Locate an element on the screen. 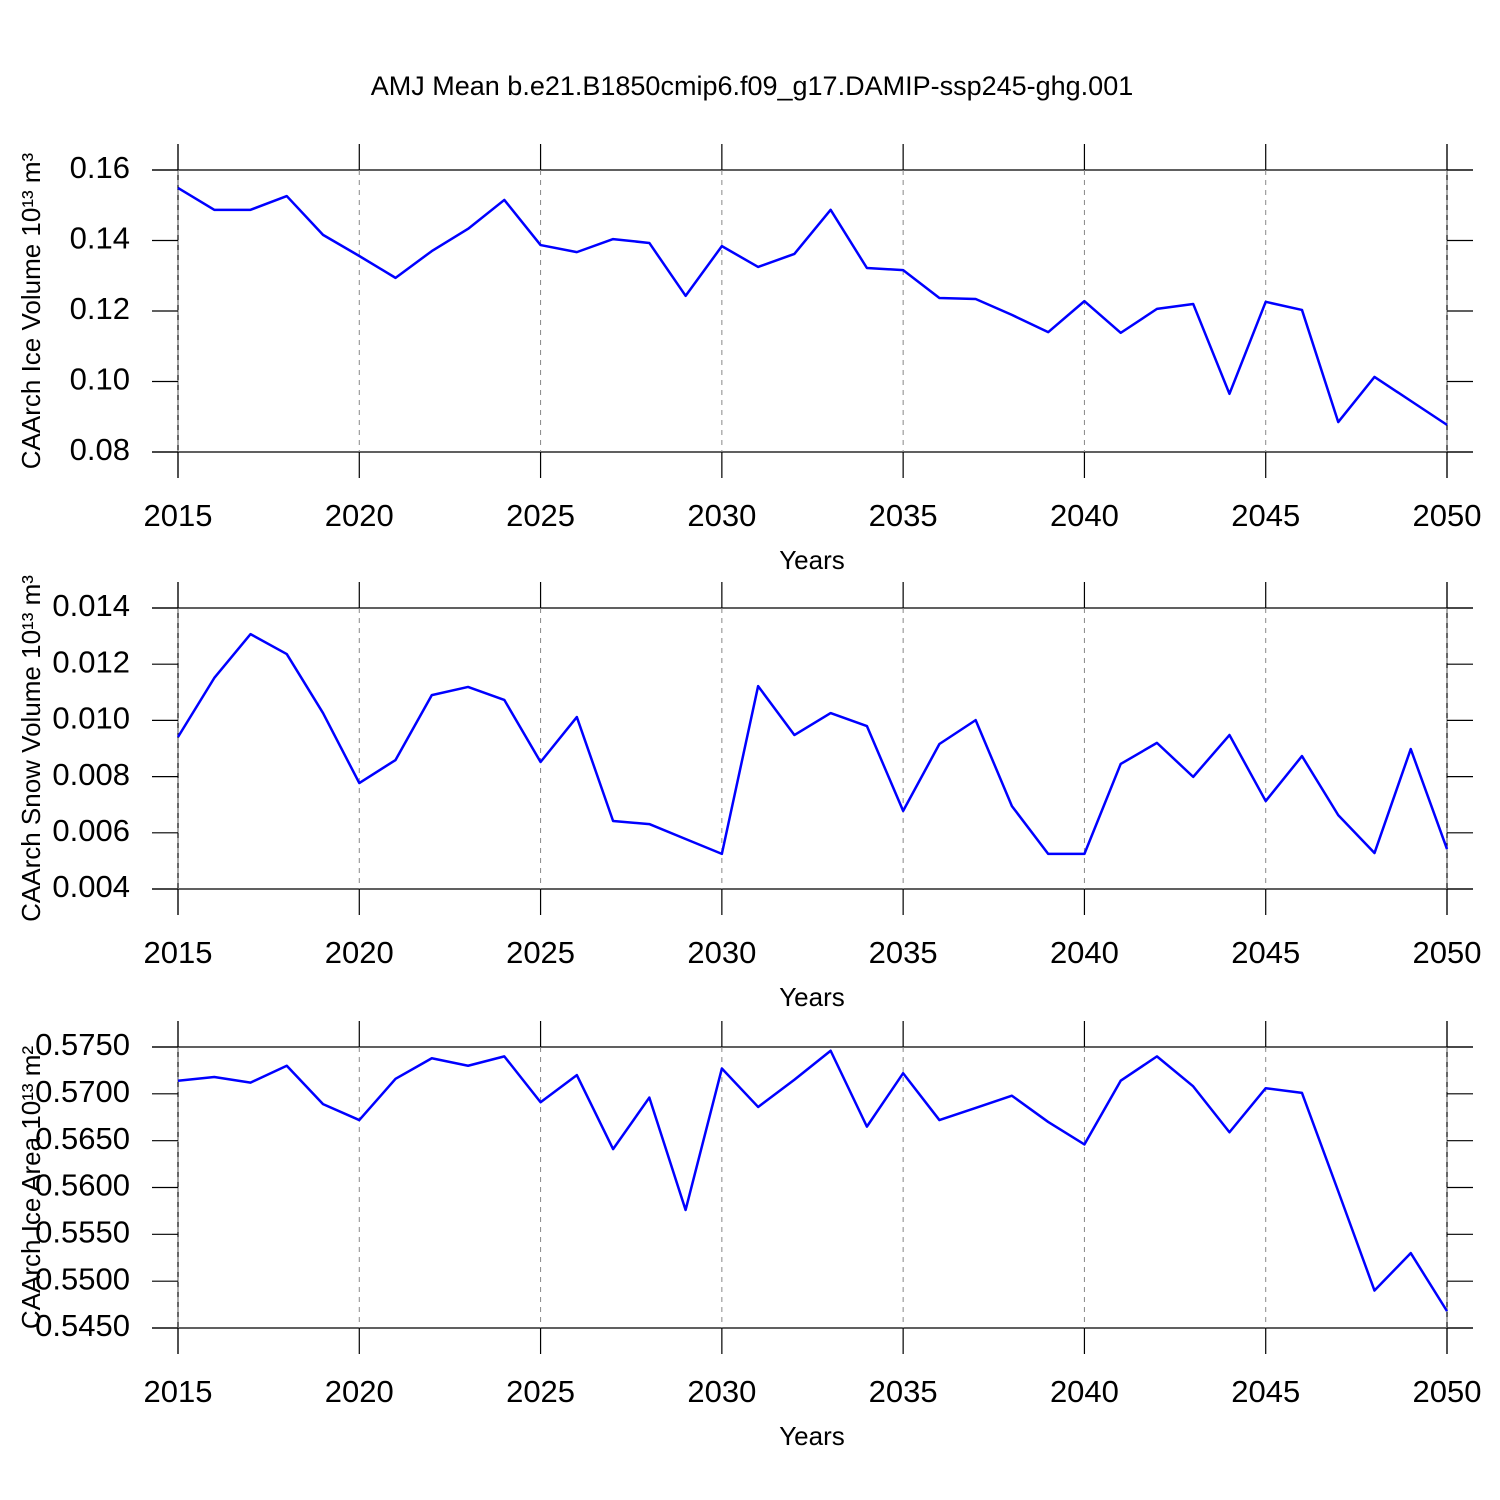  y-tick-label: 0.5450 is located at coordinates (82, 1325).